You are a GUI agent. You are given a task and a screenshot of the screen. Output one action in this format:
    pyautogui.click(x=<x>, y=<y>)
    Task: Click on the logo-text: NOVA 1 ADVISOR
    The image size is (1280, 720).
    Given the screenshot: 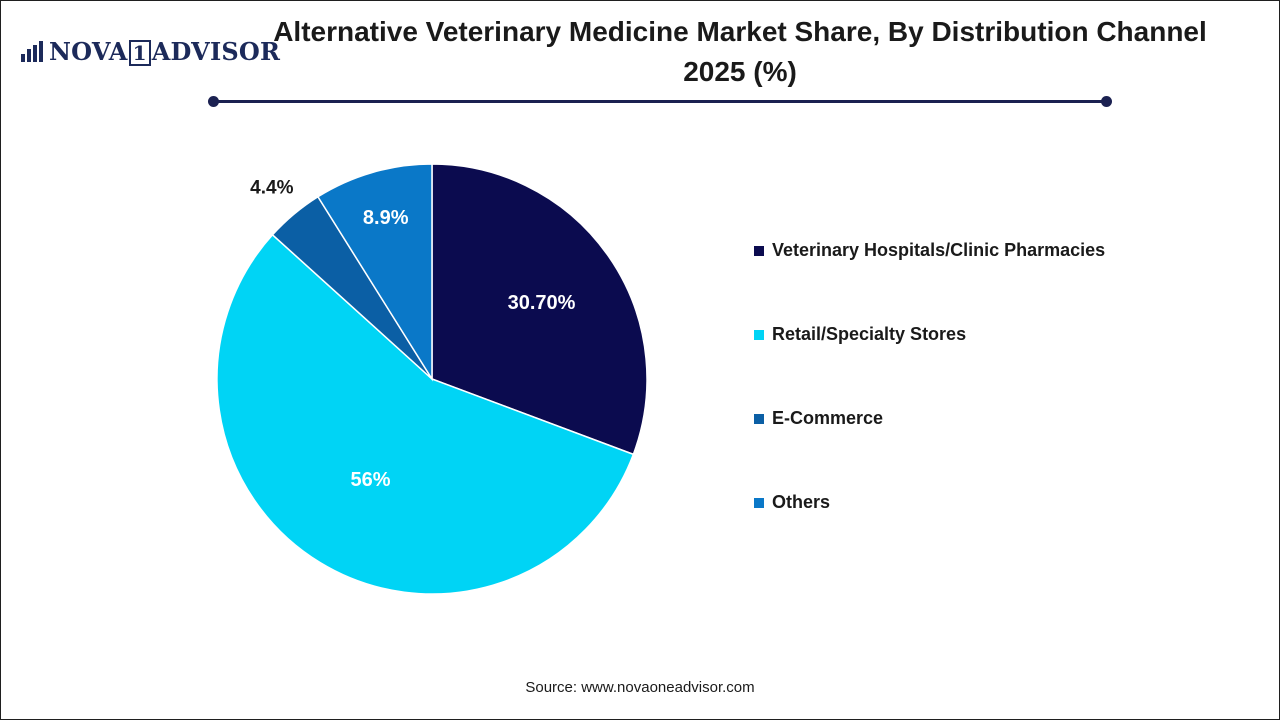 What is the action you would take?
    pyautogui.click(x=165, y=51)
    